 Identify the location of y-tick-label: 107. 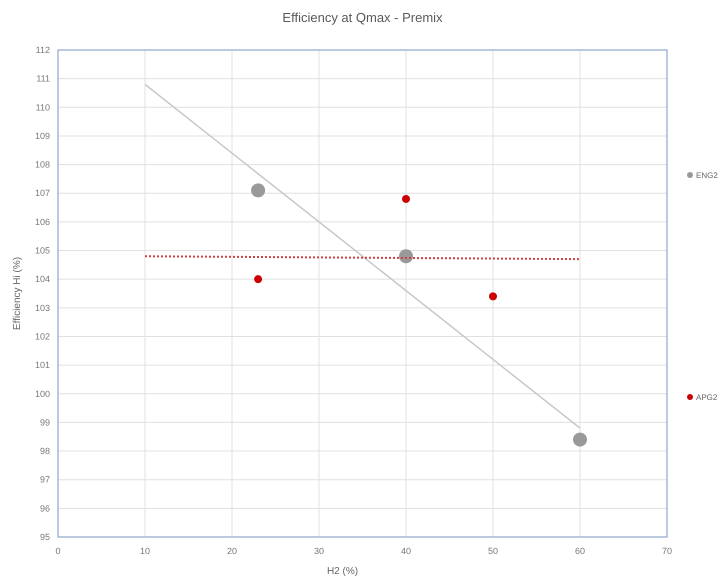
(42, 193).